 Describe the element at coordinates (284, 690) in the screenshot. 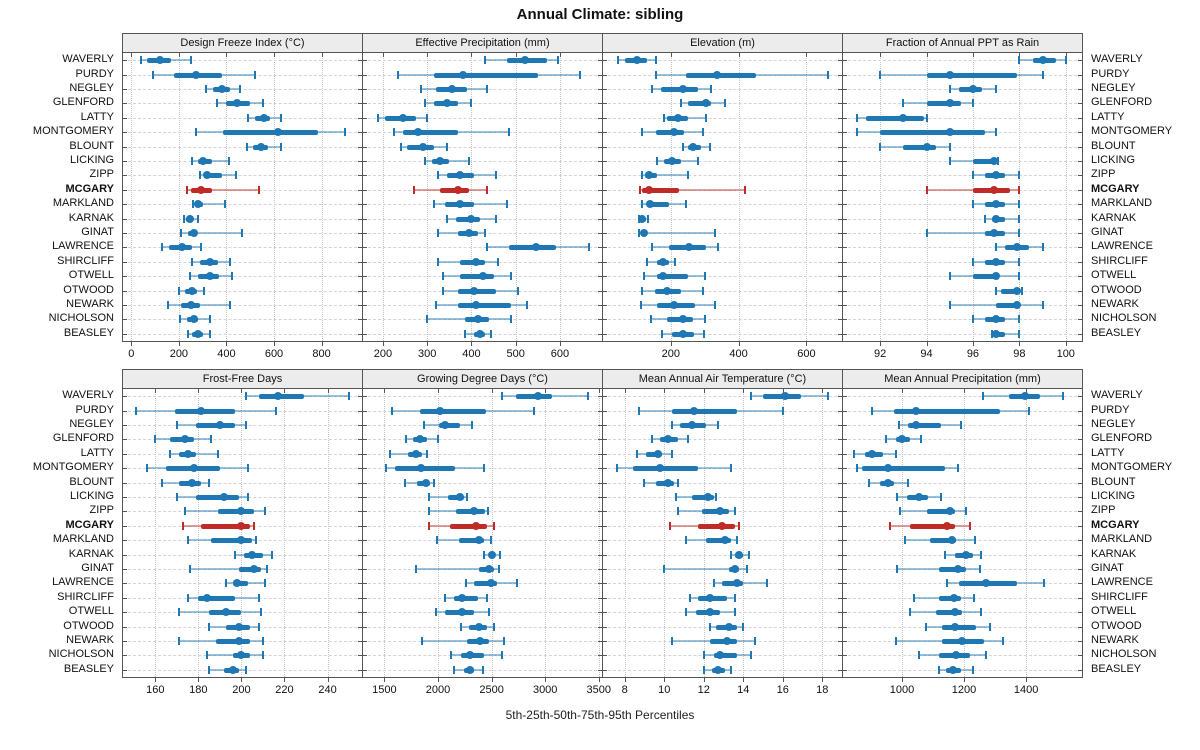

I see `x-axis-tick-label: 220` at that location.